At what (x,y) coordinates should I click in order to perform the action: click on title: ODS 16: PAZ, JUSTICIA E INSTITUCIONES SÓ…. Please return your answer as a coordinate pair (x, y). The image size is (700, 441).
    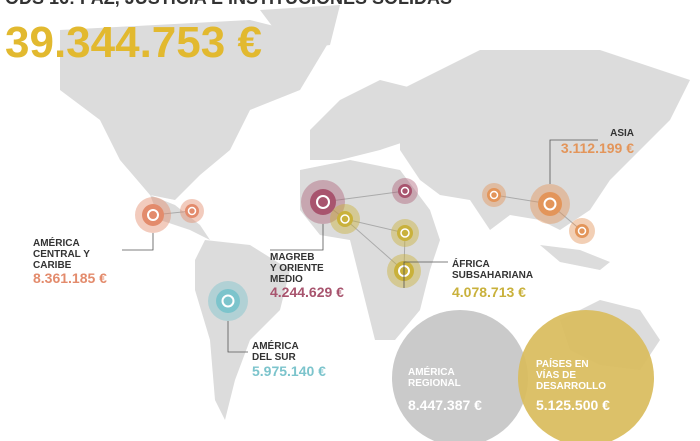
    Looking at the image, I should click on (228, 4).